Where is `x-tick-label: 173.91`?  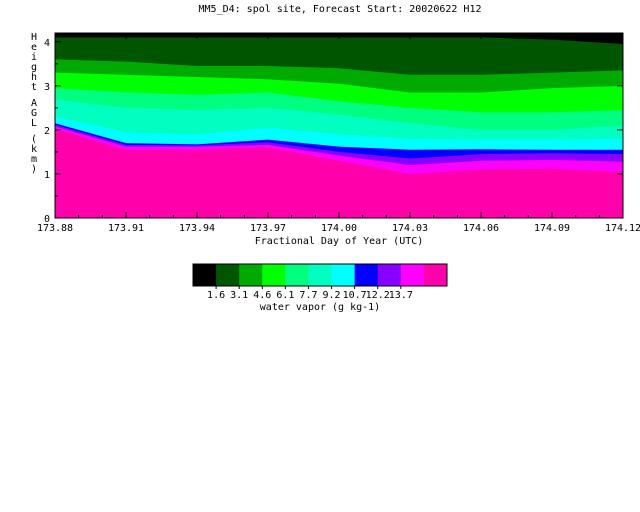 x-tick-label: 173.91 is located at coordinates (126, 228).